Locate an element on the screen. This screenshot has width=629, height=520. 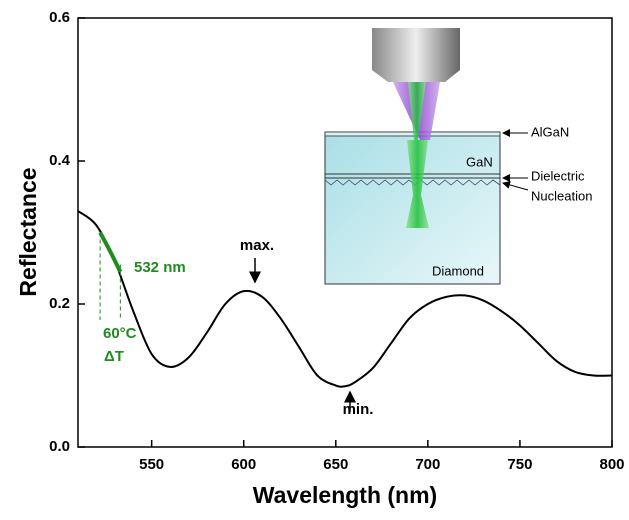
inset-label: Diamond is located at coordinates (458, 270).